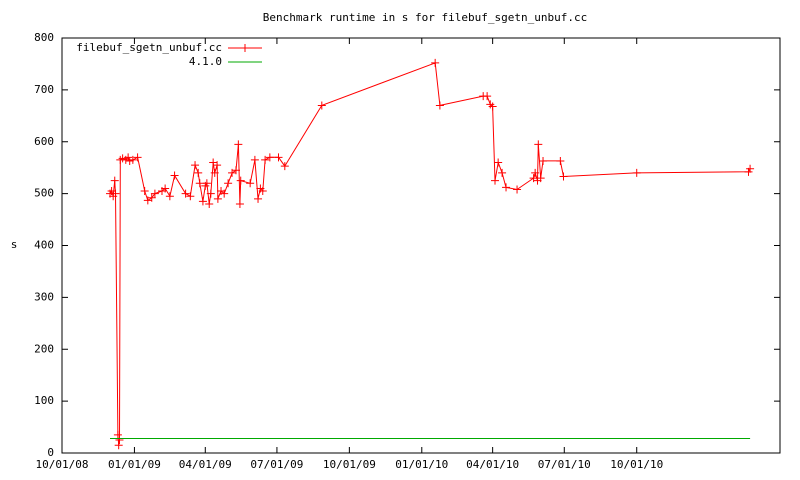  Describe the element at coordinates (44, 296) in the screenshot. I see `y-tick-label: 300` at that location.